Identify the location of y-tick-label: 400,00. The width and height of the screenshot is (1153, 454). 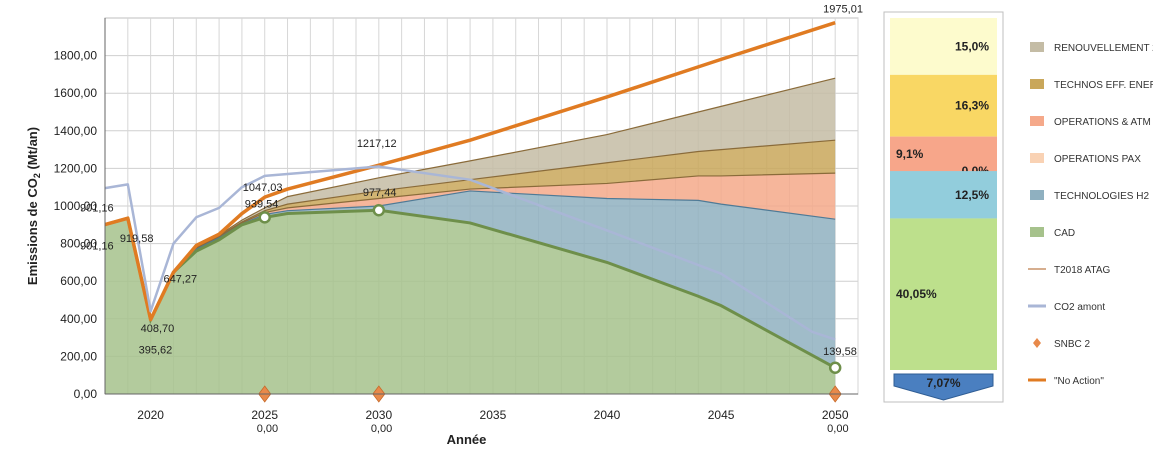
(78, 319).